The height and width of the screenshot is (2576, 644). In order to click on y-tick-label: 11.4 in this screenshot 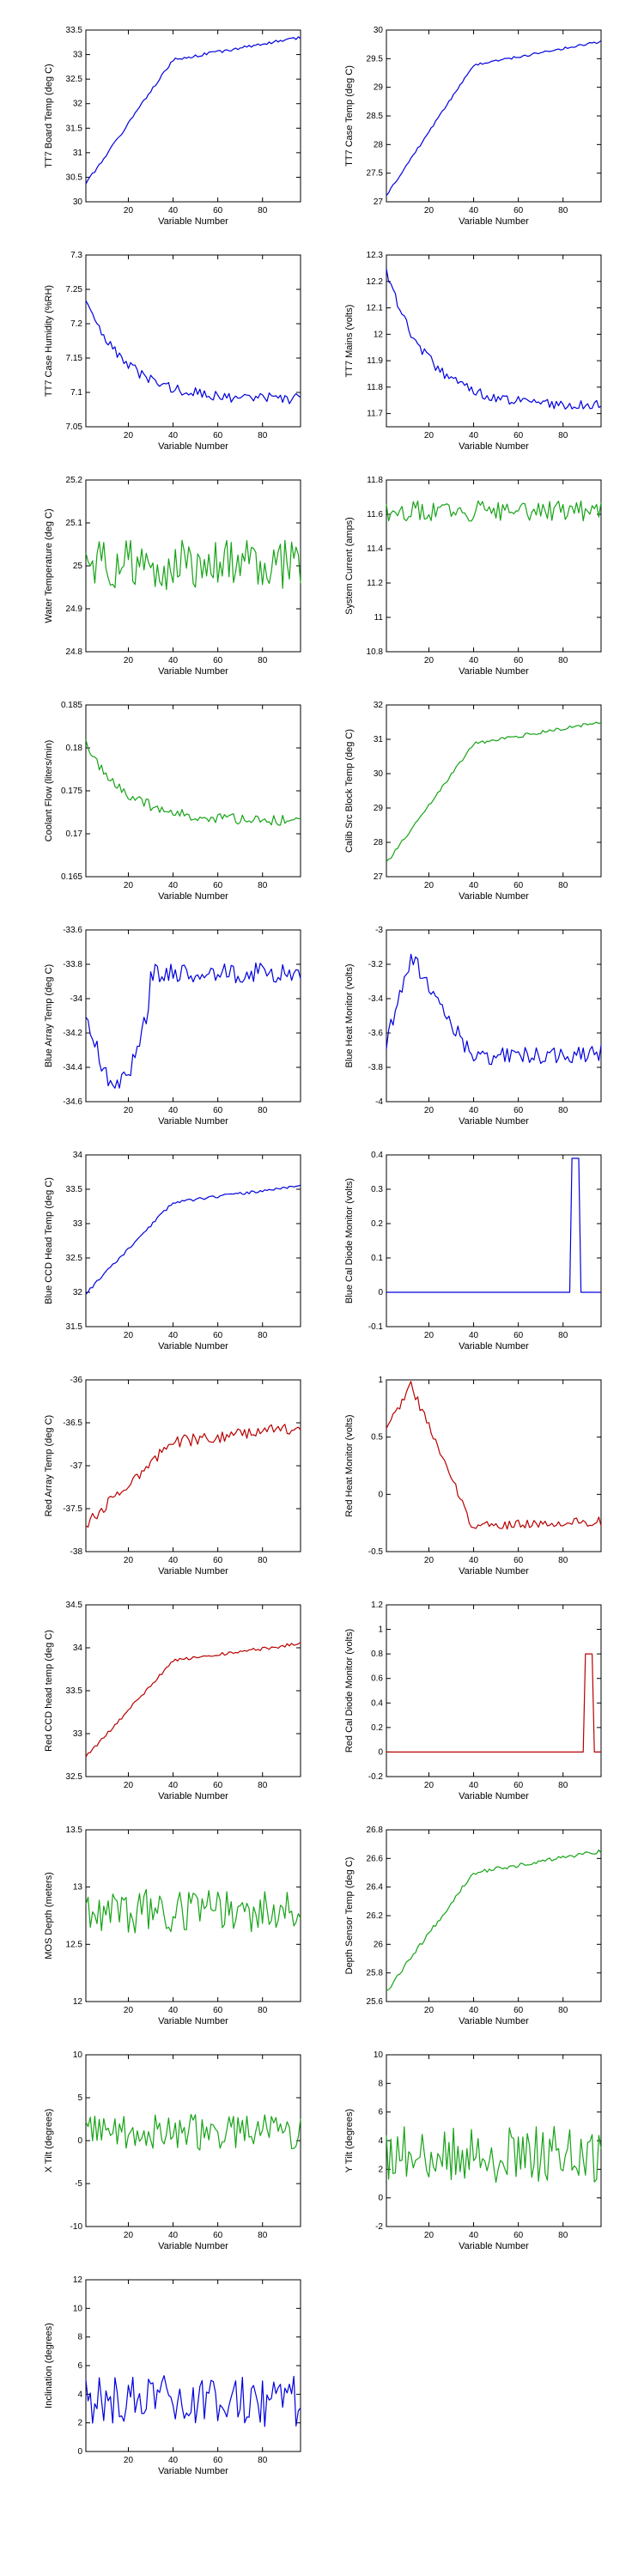, I will do `click(375, 549)`.